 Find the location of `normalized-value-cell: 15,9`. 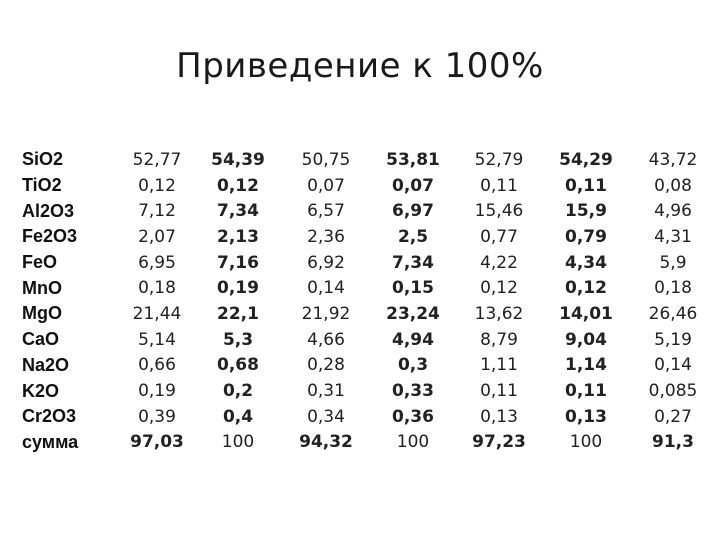

normalized-value-cell: 15,9 is located at coordinates (586, 211).